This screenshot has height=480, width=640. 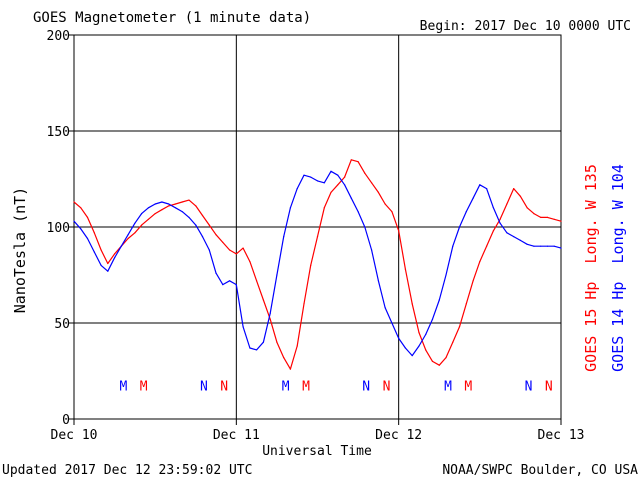 What do you see at coordinates (318, 431) in the screenshot?
I see `x-axis-ticks: Dec 10 Dec 11 Dec 12 Dec 13` at bounding box center [318, 431].